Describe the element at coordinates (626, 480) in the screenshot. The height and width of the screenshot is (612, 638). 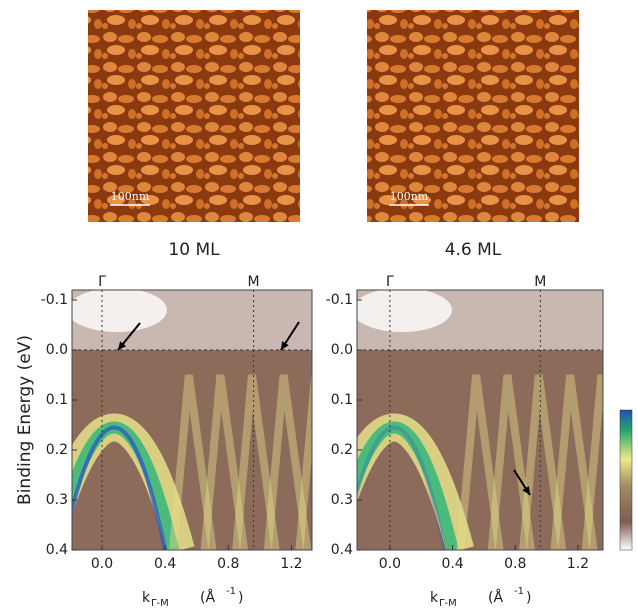
I see `colorbar` at that location.